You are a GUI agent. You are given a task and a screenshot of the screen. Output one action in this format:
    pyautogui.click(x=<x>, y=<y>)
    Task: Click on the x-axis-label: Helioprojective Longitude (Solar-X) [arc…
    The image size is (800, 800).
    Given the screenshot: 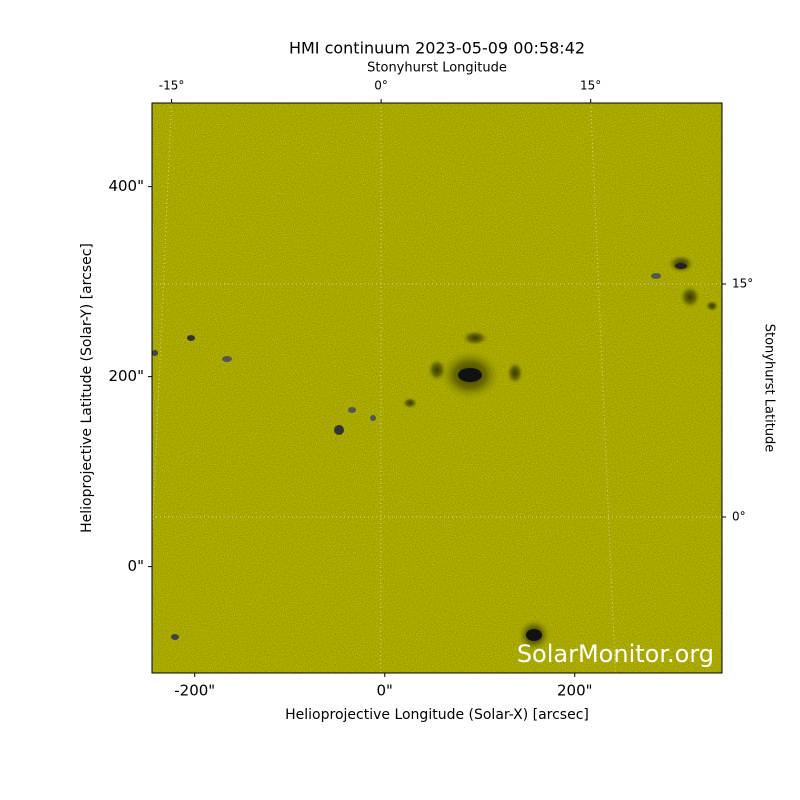 What is the action you would take?
    pyautogui.click(x=437, y=715)
    